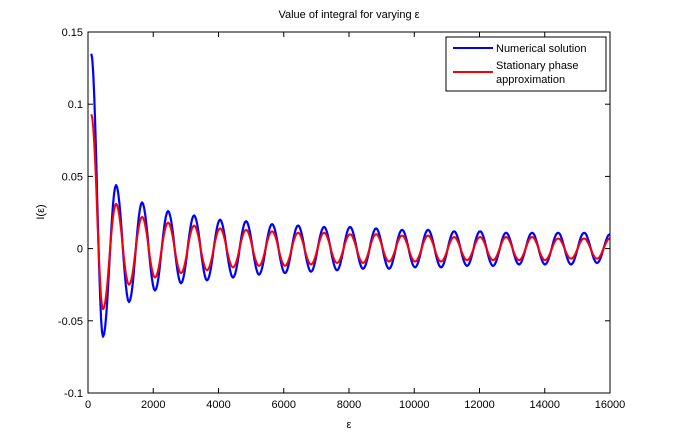  Describe the element at coordinates (75, 105) in the screenshot. I see `y-tick-label: 0.1` at that location.